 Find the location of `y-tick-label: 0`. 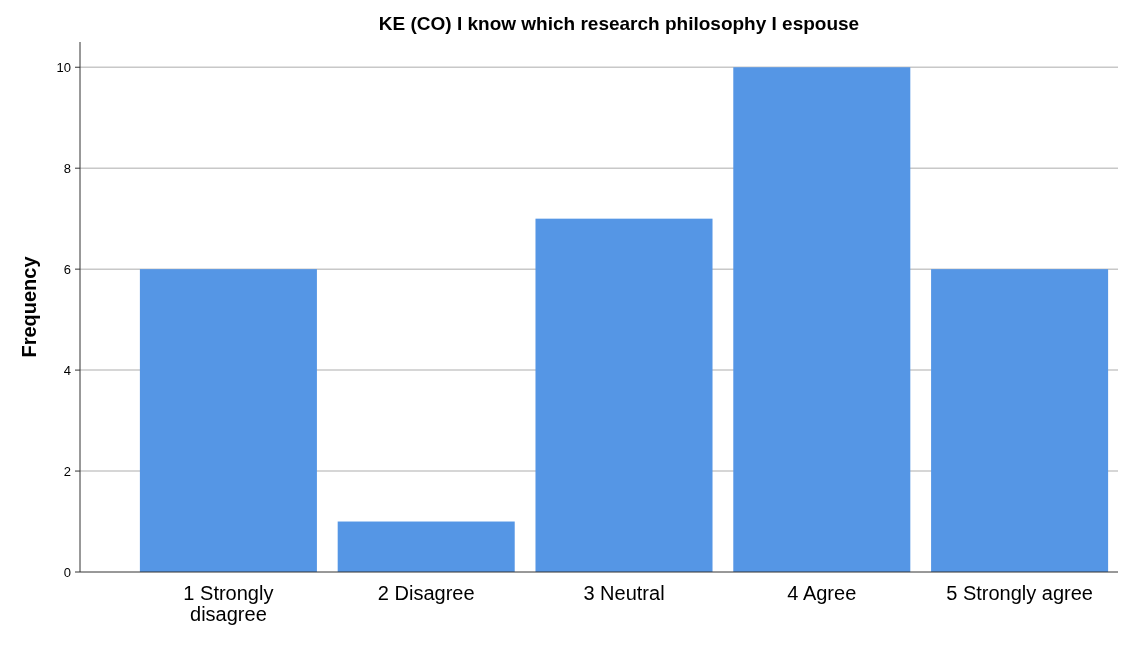

y-tick-label: 0 is located at coordinates (67, 572).